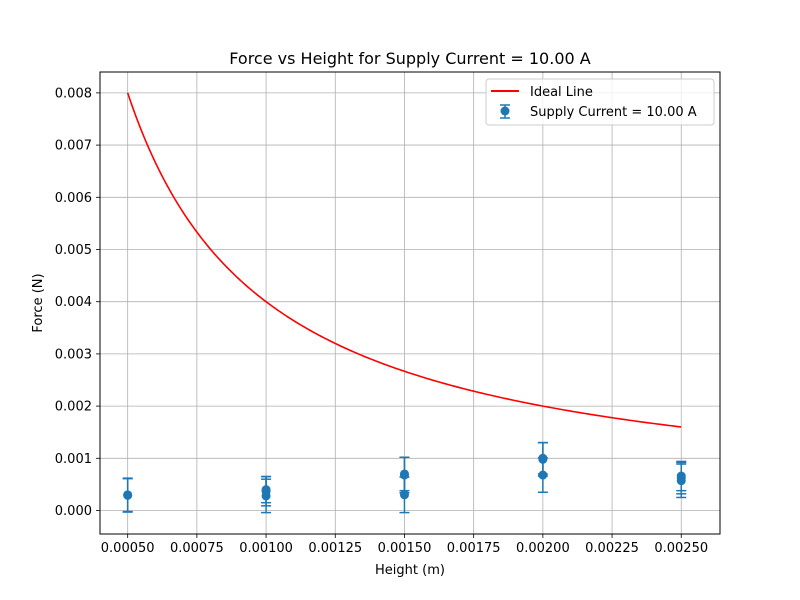 This screenshot has width=800, height=600. What do you see at coordinates (73, 459) in the screenshot?
I see `y-tick-label: 0.001` at bounding box center [73, 459].